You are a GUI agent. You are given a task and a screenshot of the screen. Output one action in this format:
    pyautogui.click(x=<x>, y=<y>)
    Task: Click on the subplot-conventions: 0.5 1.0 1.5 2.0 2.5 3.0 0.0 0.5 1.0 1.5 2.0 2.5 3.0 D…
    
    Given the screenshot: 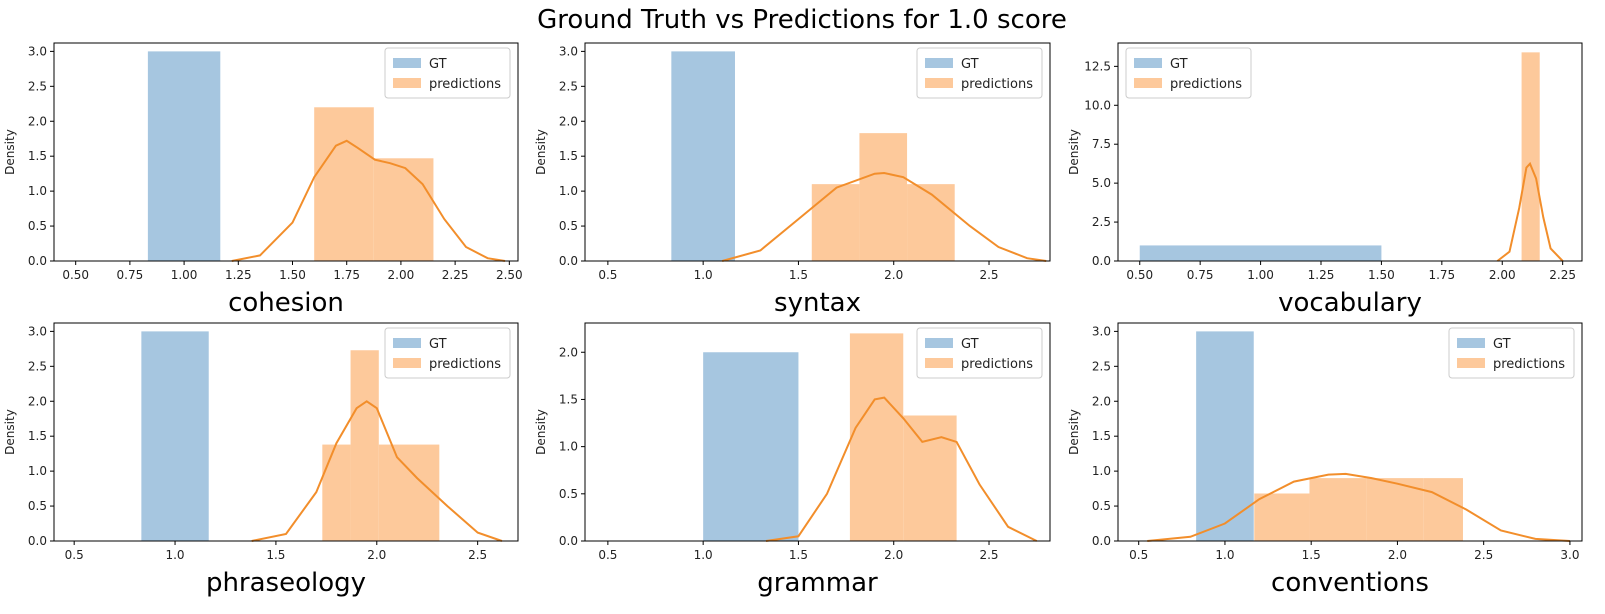 What is the action you would take?
    pyautogui.click(x=1325, y=460)
    